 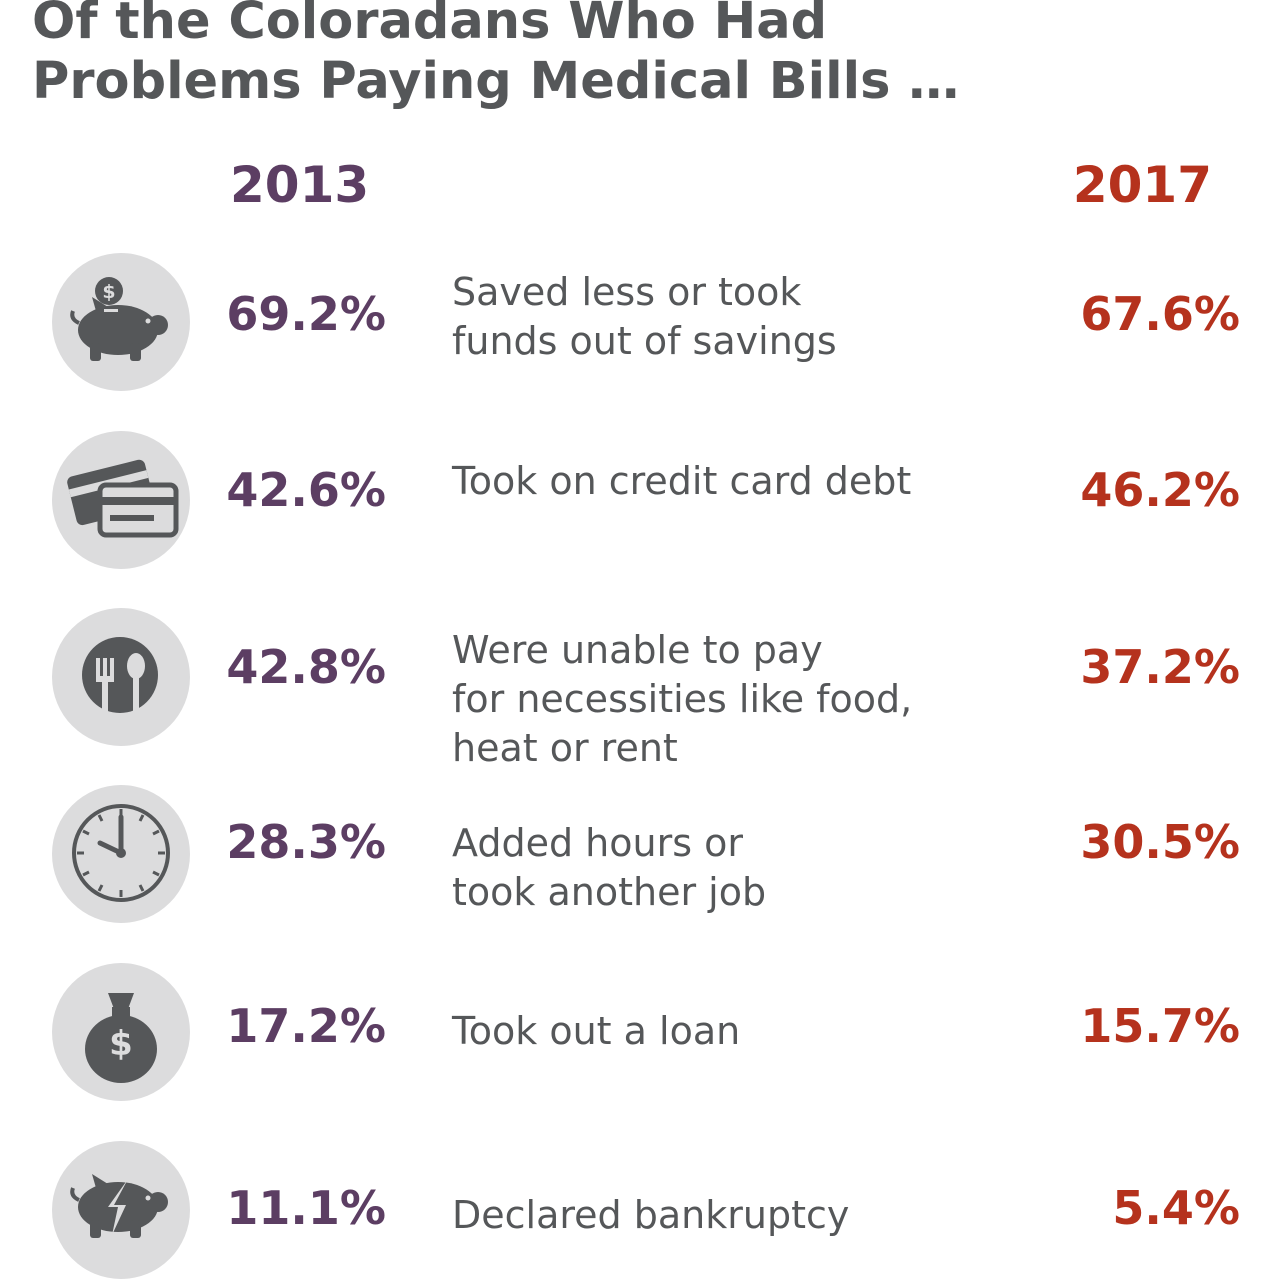 What do you see at coordinates (1160, 667) in the screenshot?
I see `value-2017: 37.2%` at bounding box center [1160, 667].